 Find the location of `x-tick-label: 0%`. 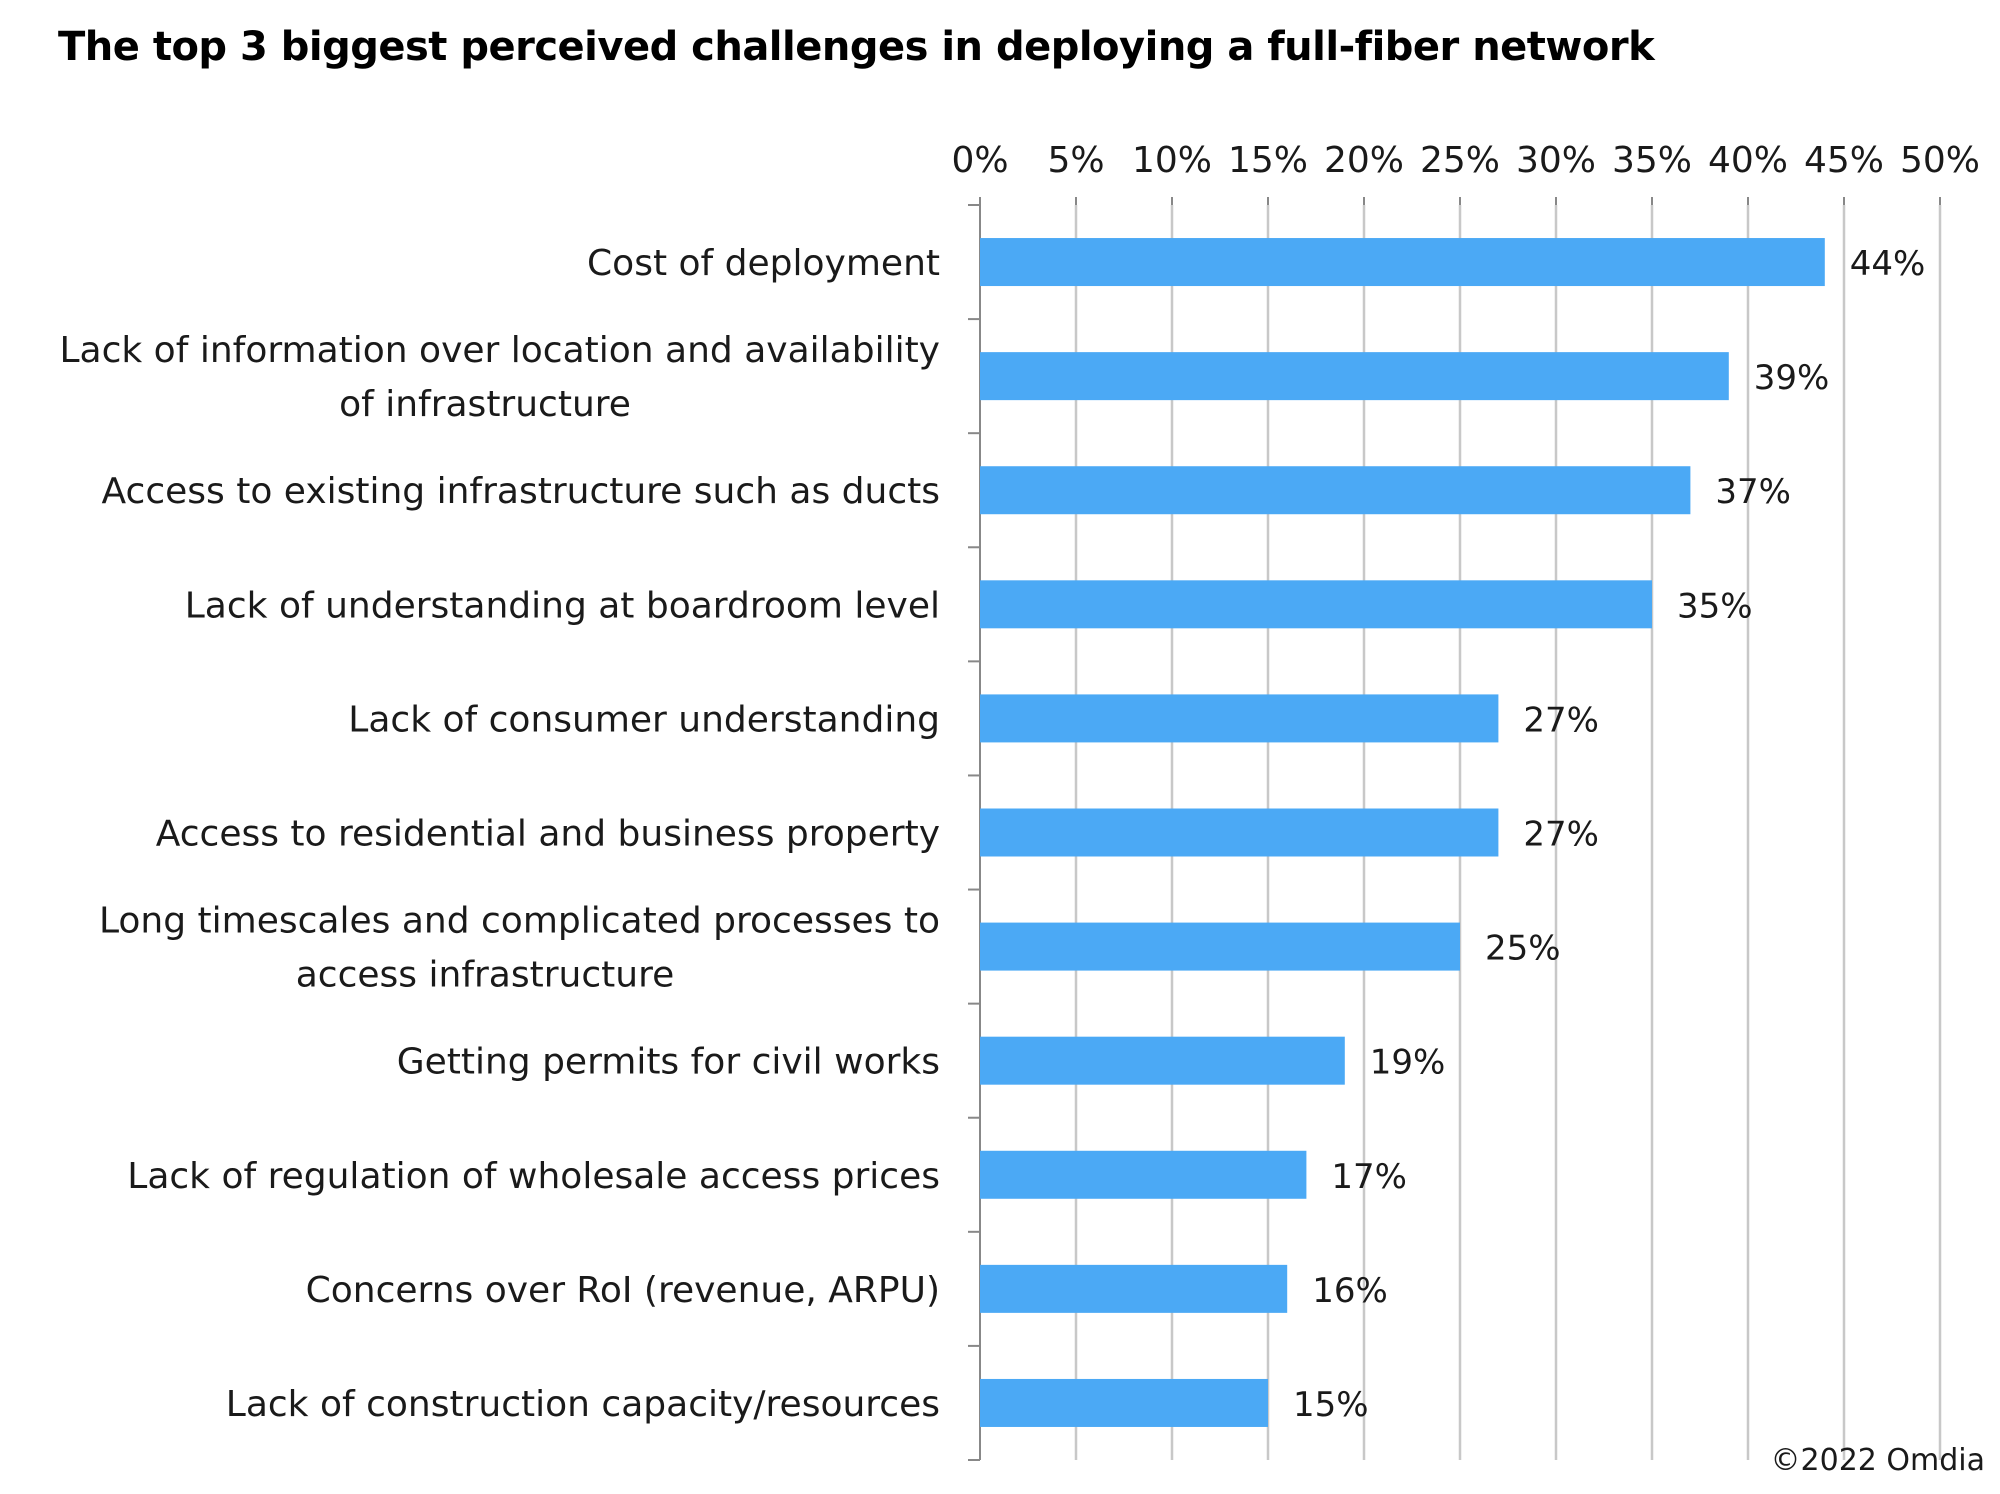

x-tick-label: 0% is located at coordinates (979, 160).